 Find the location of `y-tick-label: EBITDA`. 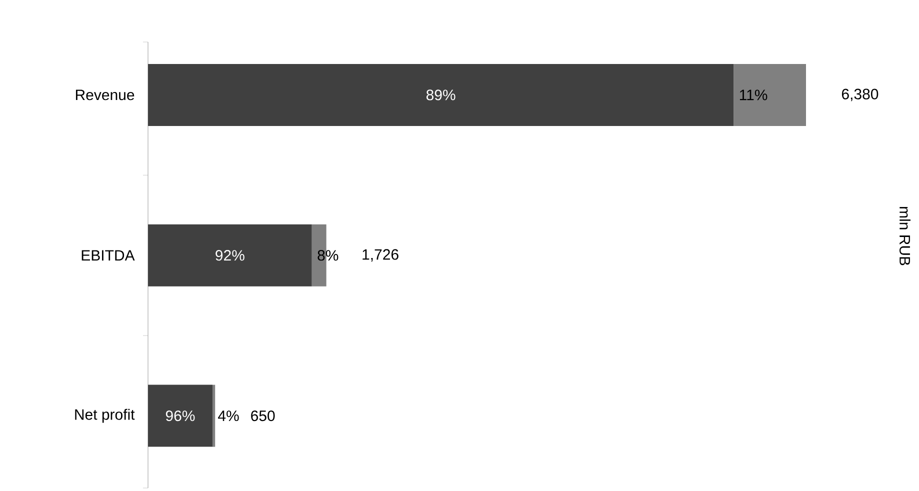

y-tick-label: EBITDA is located at coordinates (108, 255).